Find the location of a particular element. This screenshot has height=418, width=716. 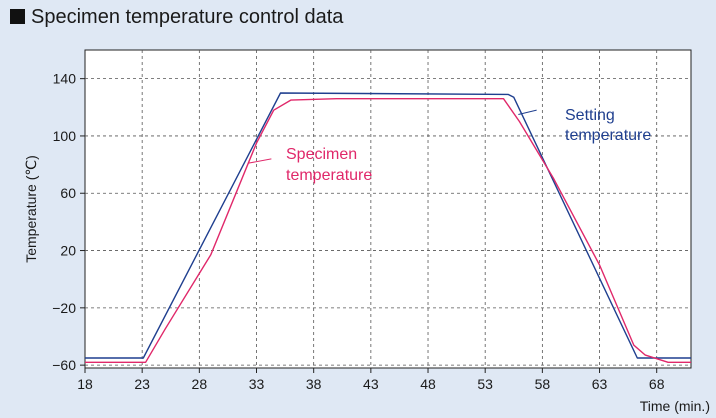

x-tick-label: 48 is located at coordinates (428, 384).